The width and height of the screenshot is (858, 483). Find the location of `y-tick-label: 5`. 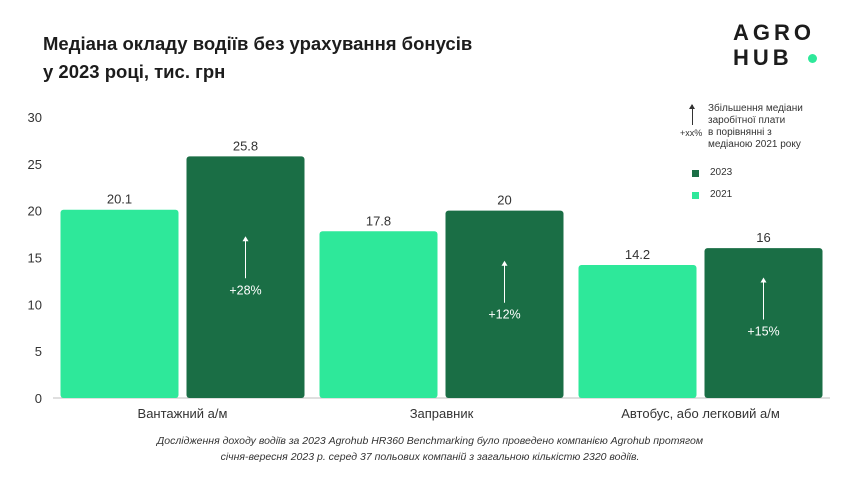

y-tick-label: 5 is located at coordinates (38, 351).